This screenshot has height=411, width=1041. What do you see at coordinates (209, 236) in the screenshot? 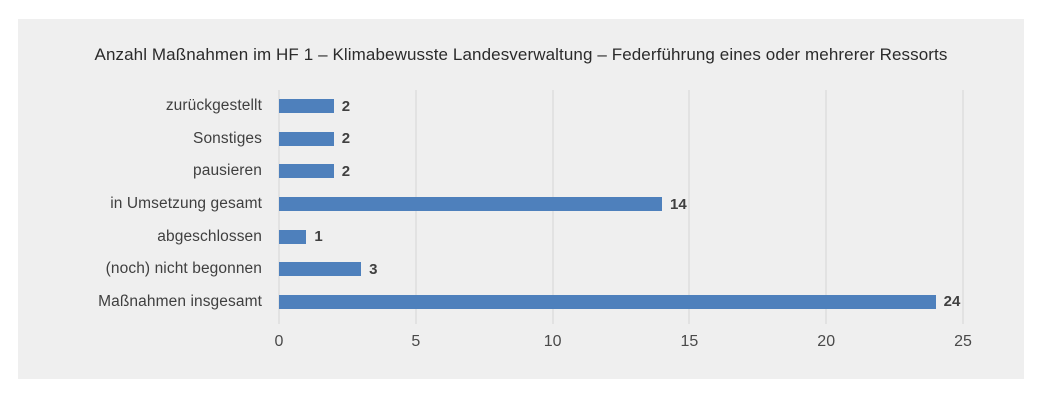
I see `category-label: abgeschlossen` at bounding box center [209, 236].